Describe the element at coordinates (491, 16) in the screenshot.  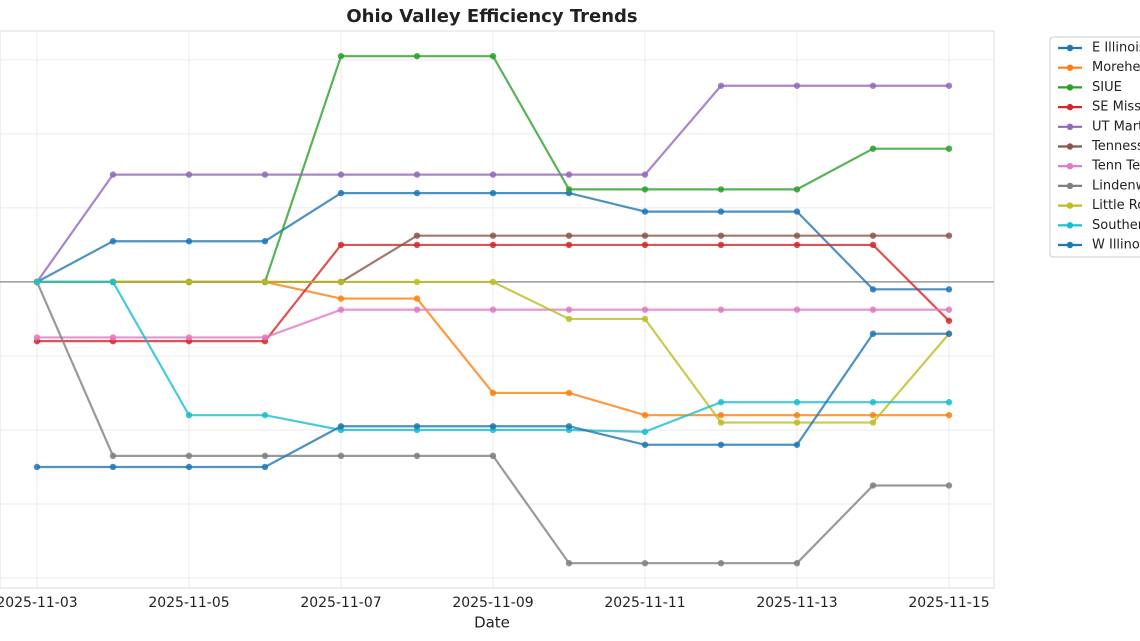
I see `chart-title: Ohio Valley Efficiency Trends` at that location.